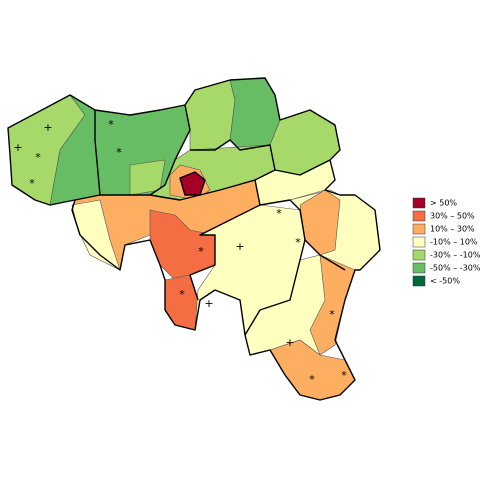  I want to click on legend-label: -50% – -30%, so click(455, 268).